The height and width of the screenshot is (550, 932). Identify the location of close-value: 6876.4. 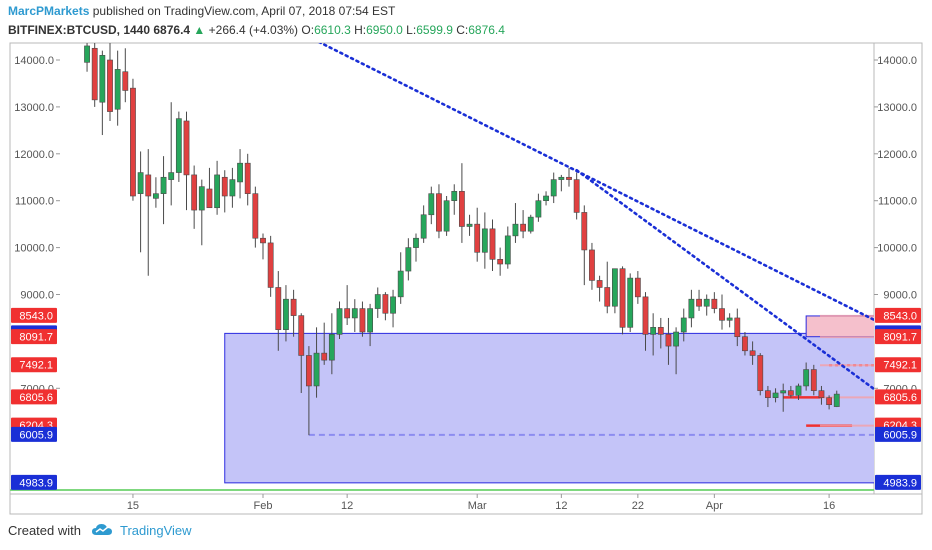
(486, 30).